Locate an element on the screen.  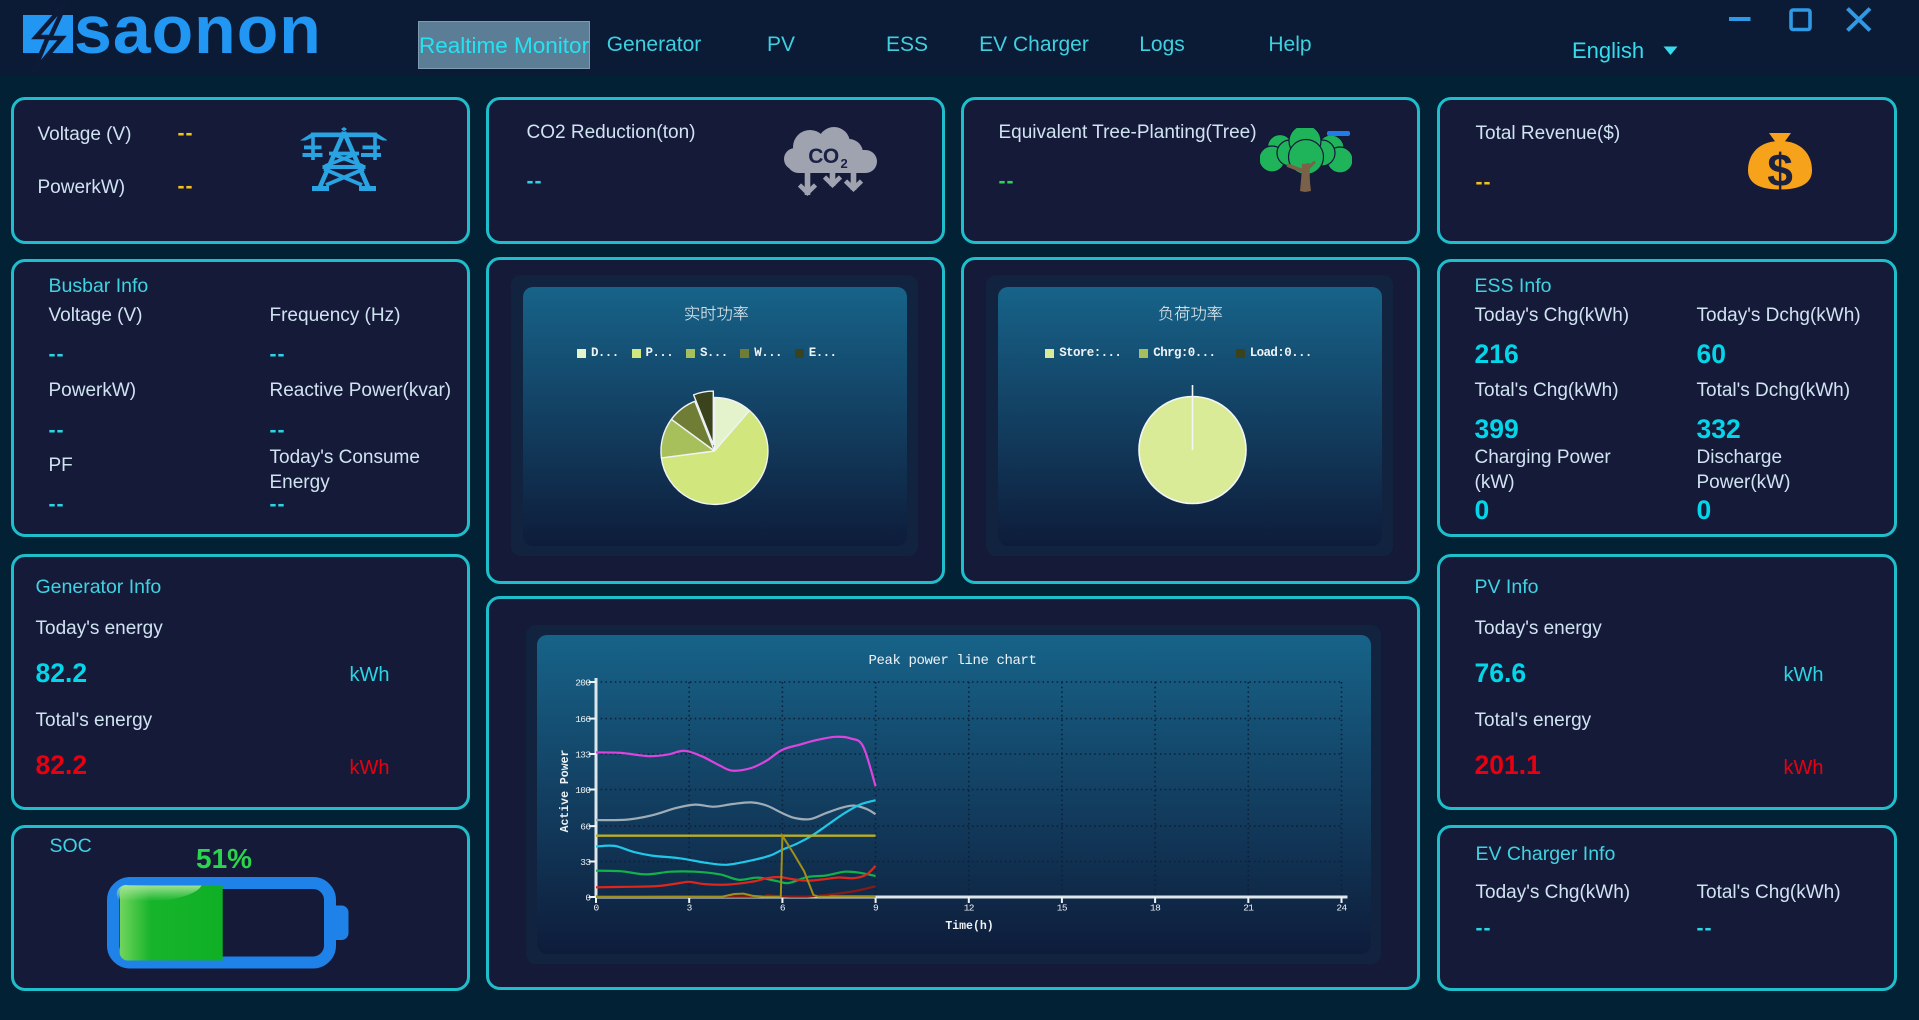
svg-text: 66 is located at coordinates (585, 827).